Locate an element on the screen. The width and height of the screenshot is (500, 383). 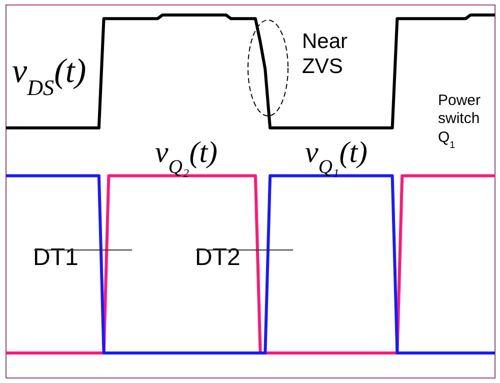
series-label: v$_{DS}$(t) is located at coordinates (49, 76).